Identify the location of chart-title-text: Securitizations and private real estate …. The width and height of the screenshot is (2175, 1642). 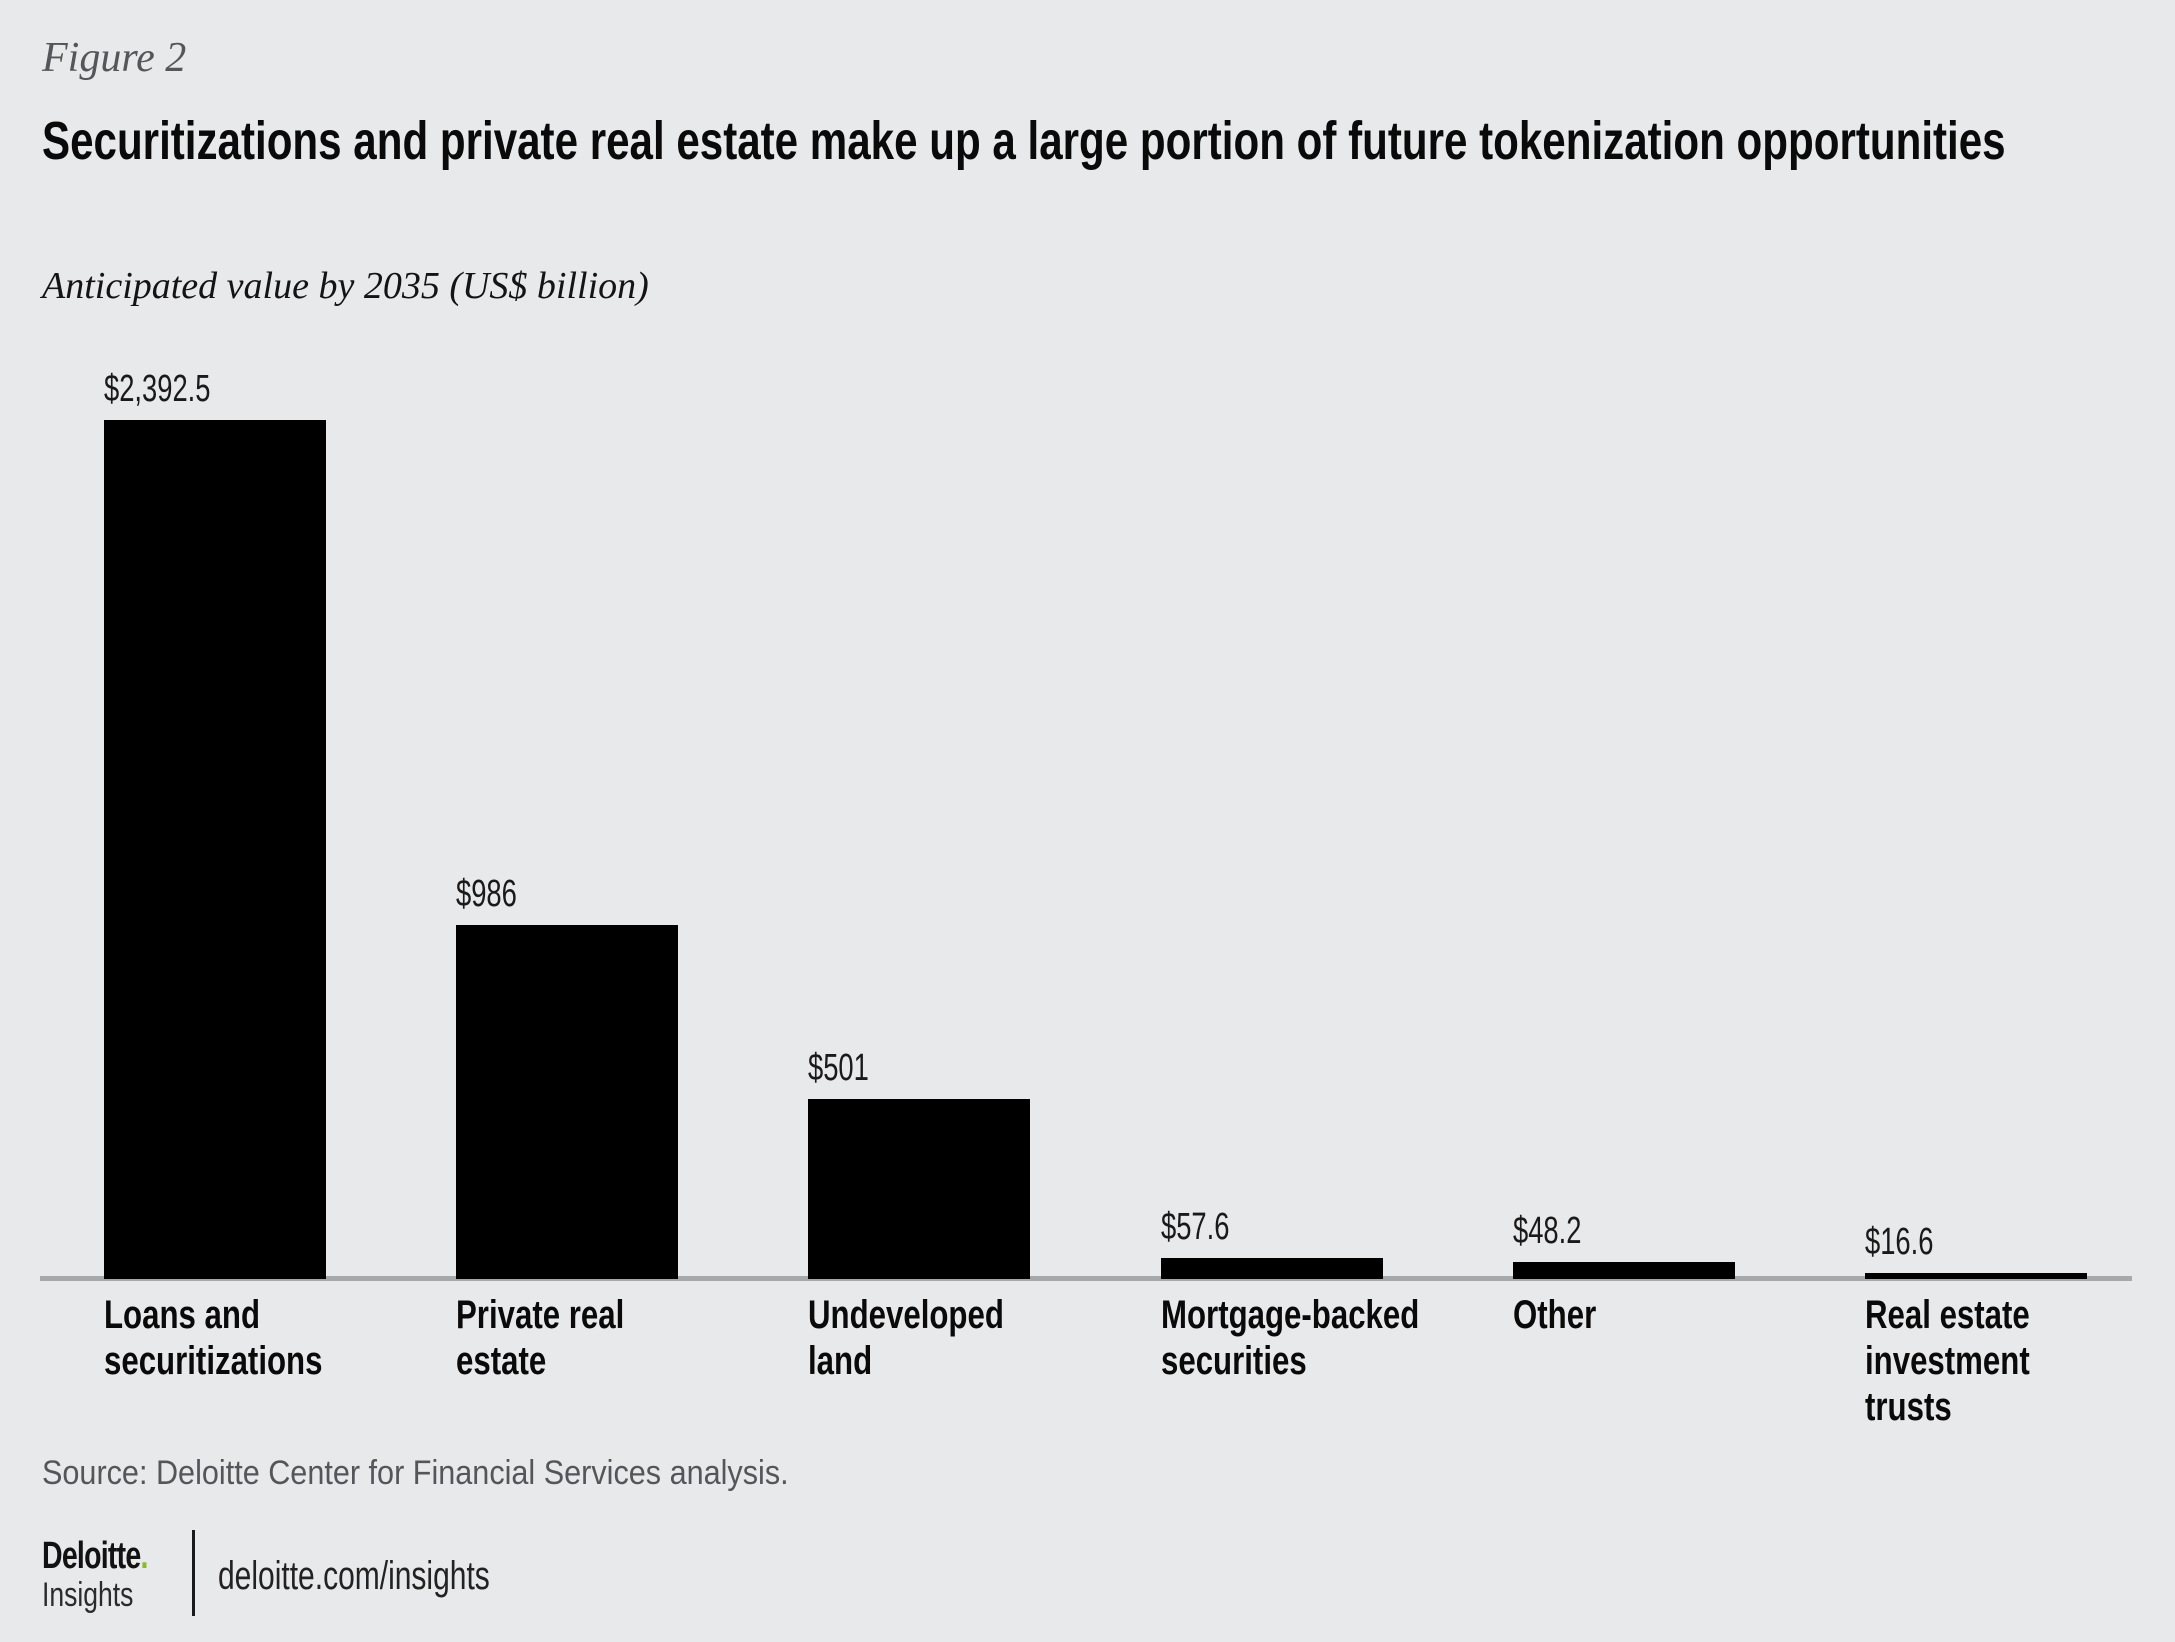
(1024, 141).